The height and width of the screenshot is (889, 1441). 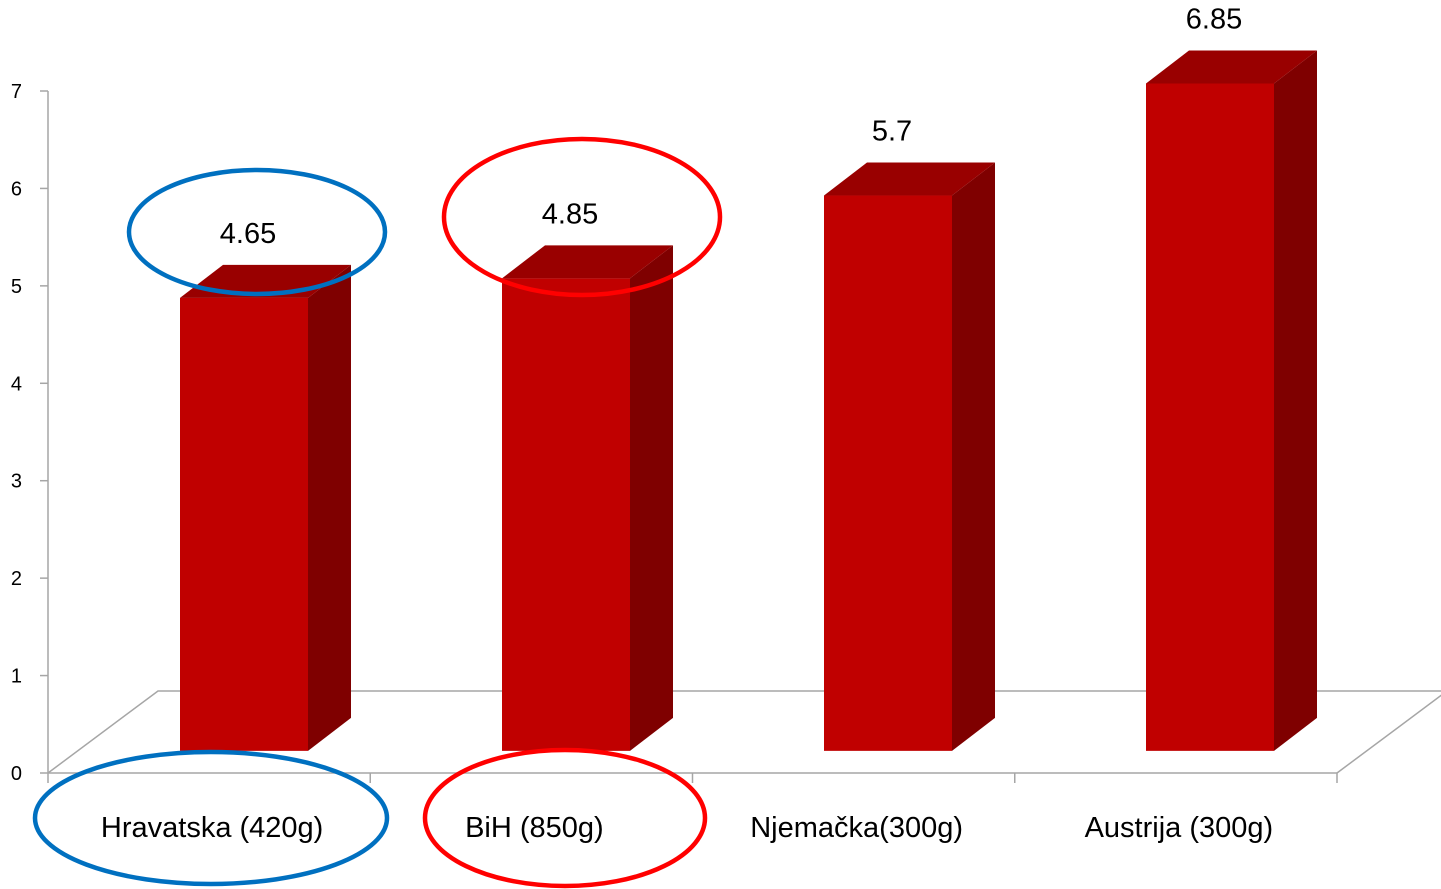 I want to click on data-label: 4.85, so click(x=570, y=214).